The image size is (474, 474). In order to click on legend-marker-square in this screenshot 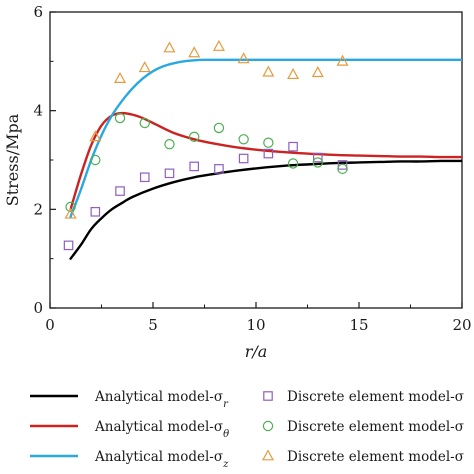, I will do `click(268, 396)`.